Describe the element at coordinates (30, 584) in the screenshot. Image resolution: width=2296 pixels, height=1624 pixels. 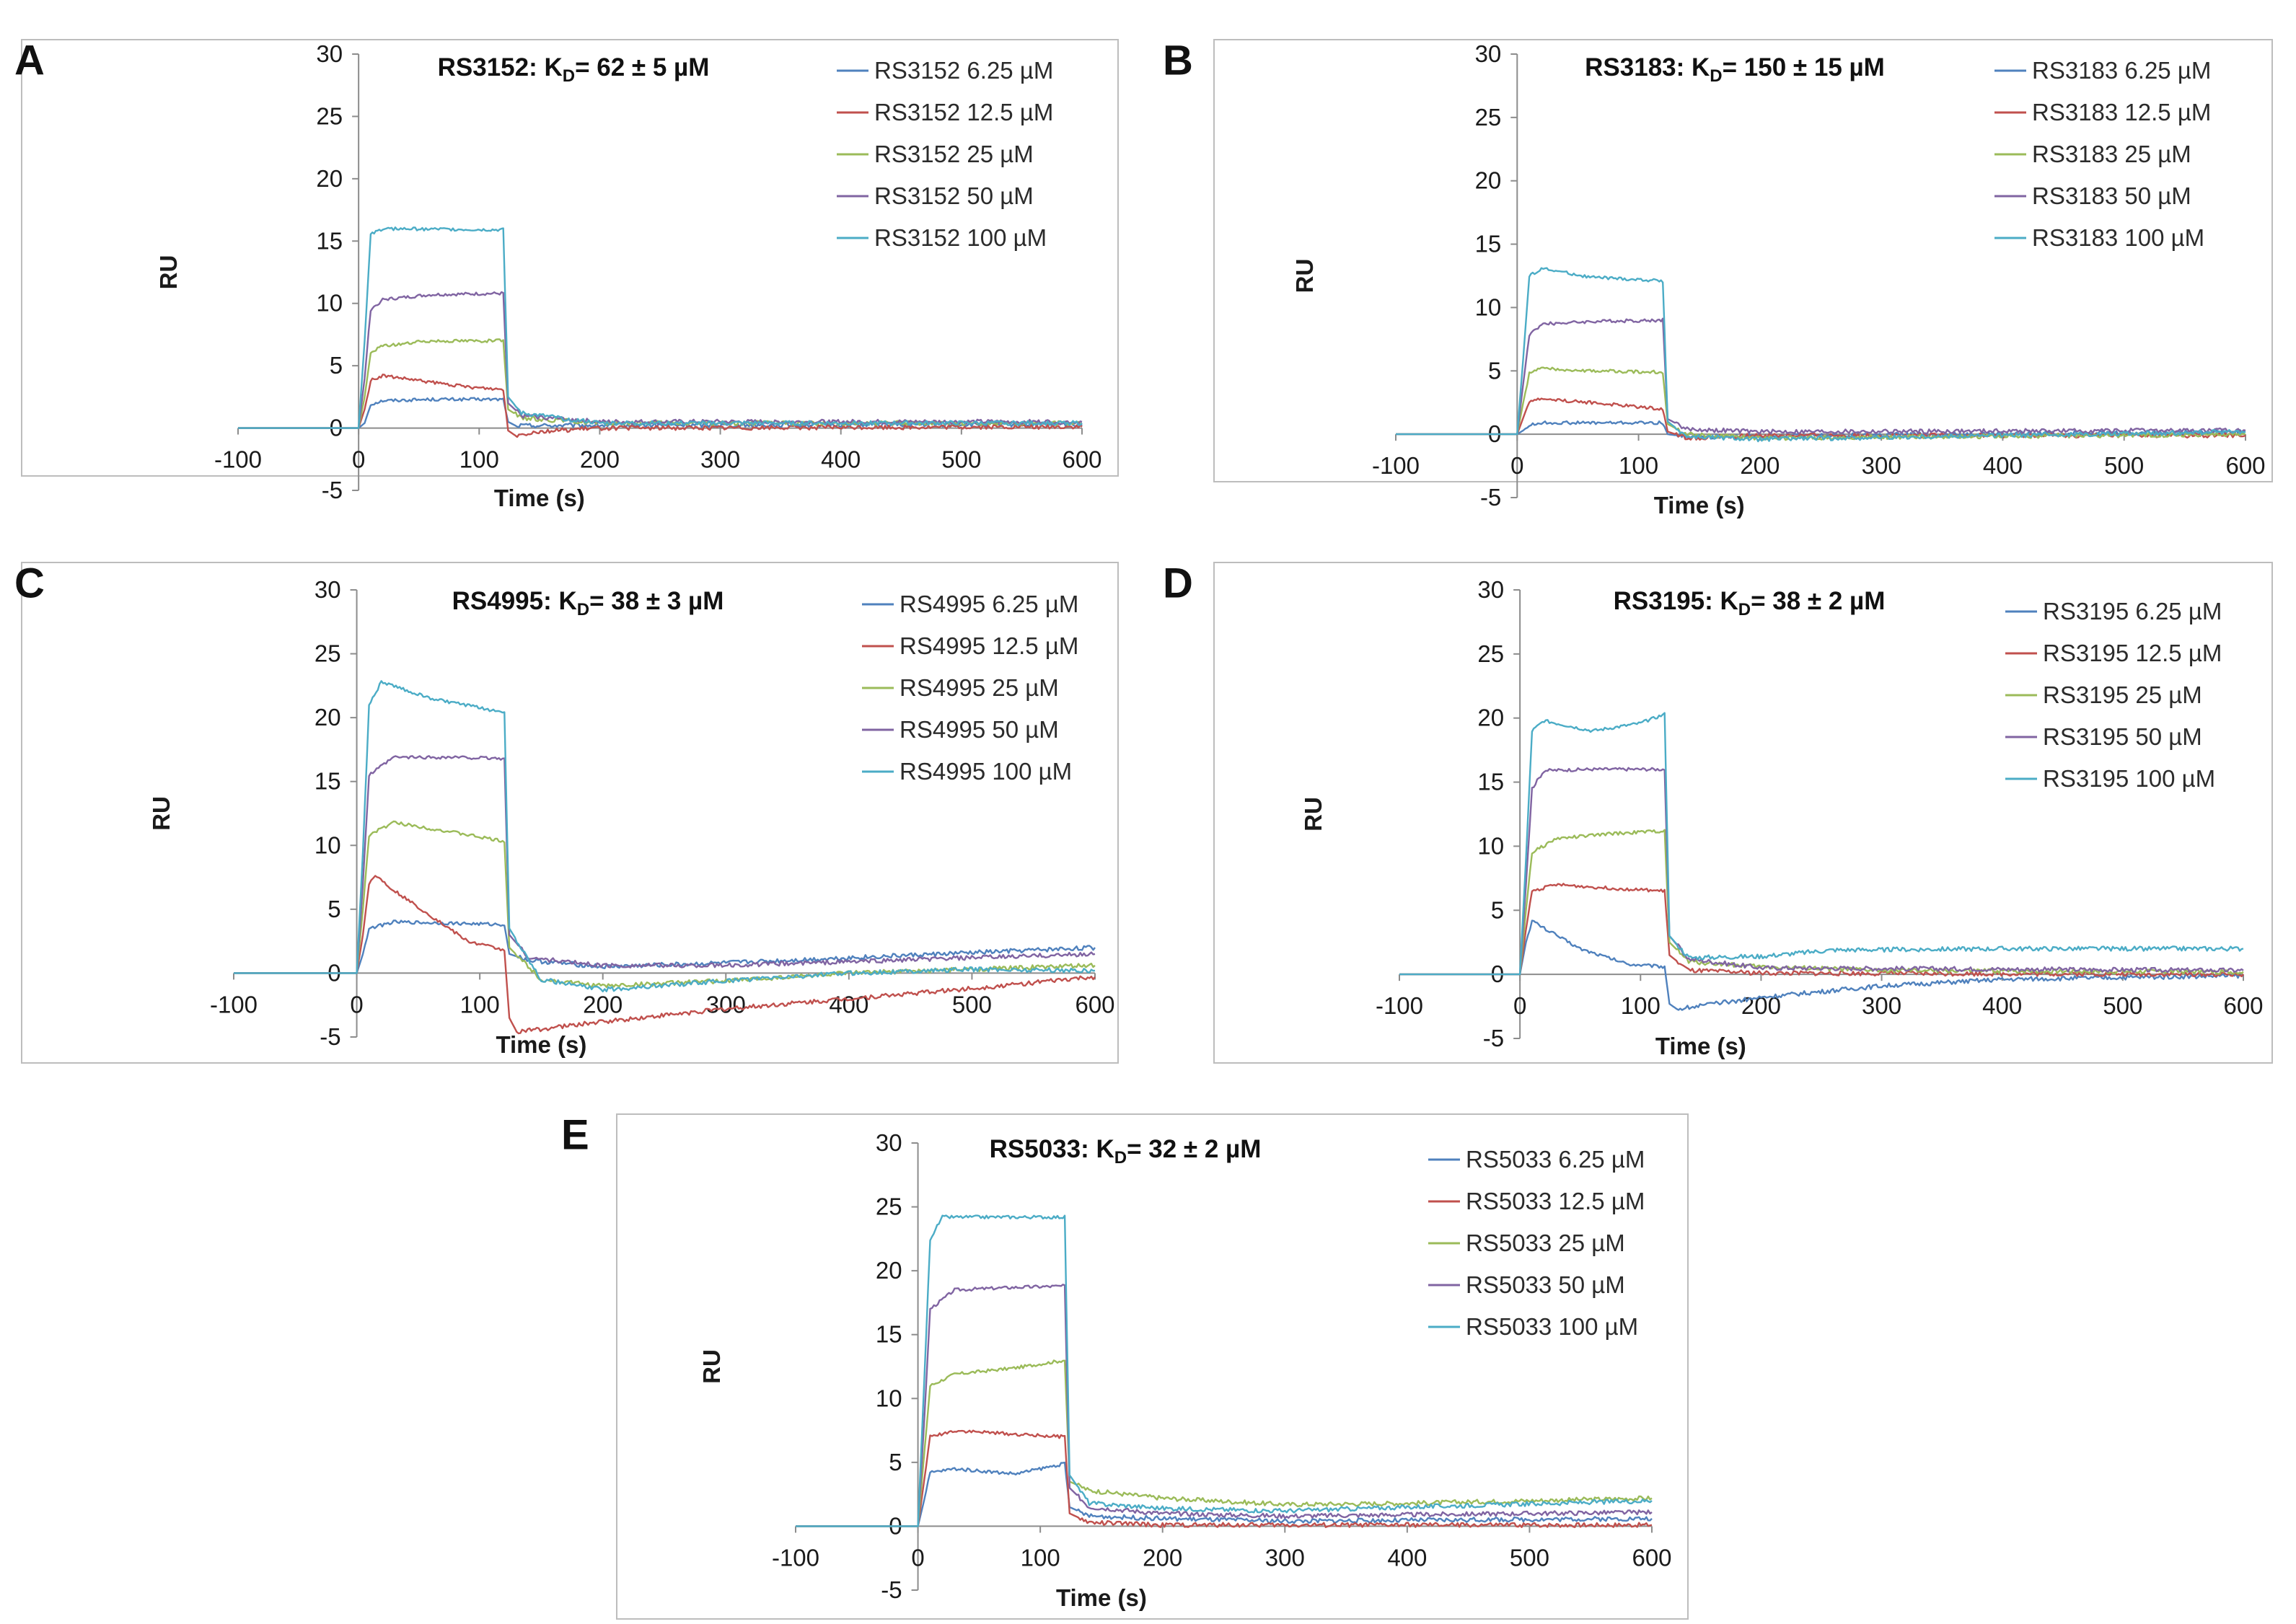
I see `panel-letter: C` at that location.